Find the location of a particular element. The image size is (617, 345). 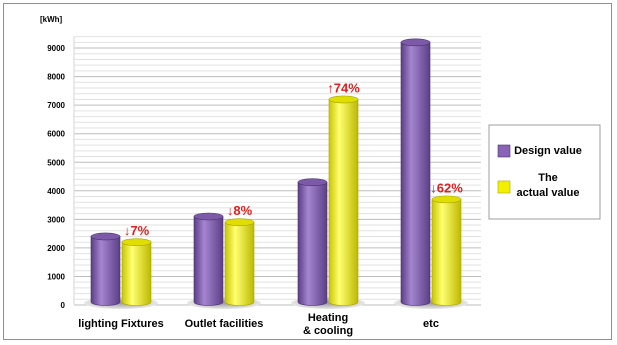

legend-label: Design value is located at coordinates (548, 151).